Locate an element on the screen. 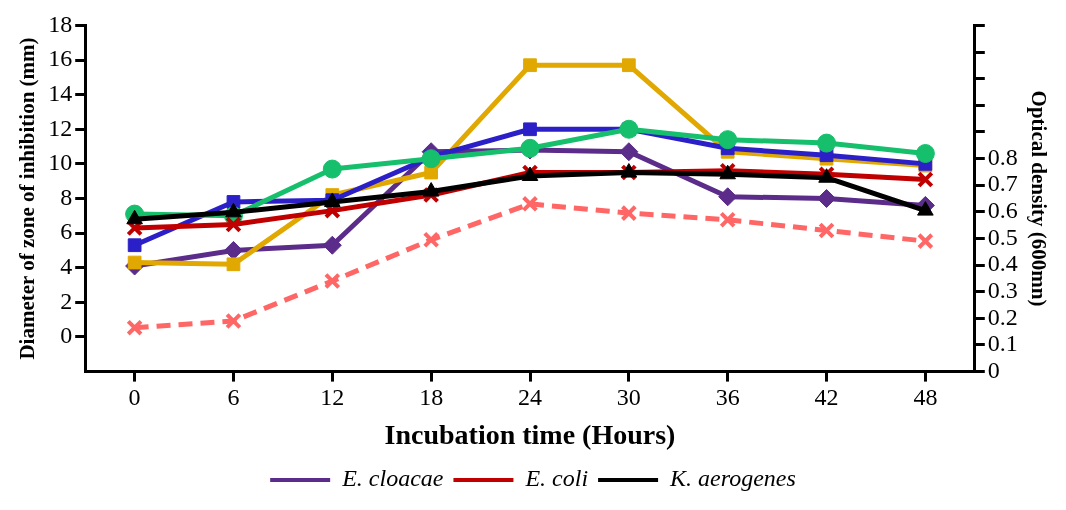 The height and width of the screenshot is (510, 1066). y-tick-label: 0 is located at coordinates (66, 335).